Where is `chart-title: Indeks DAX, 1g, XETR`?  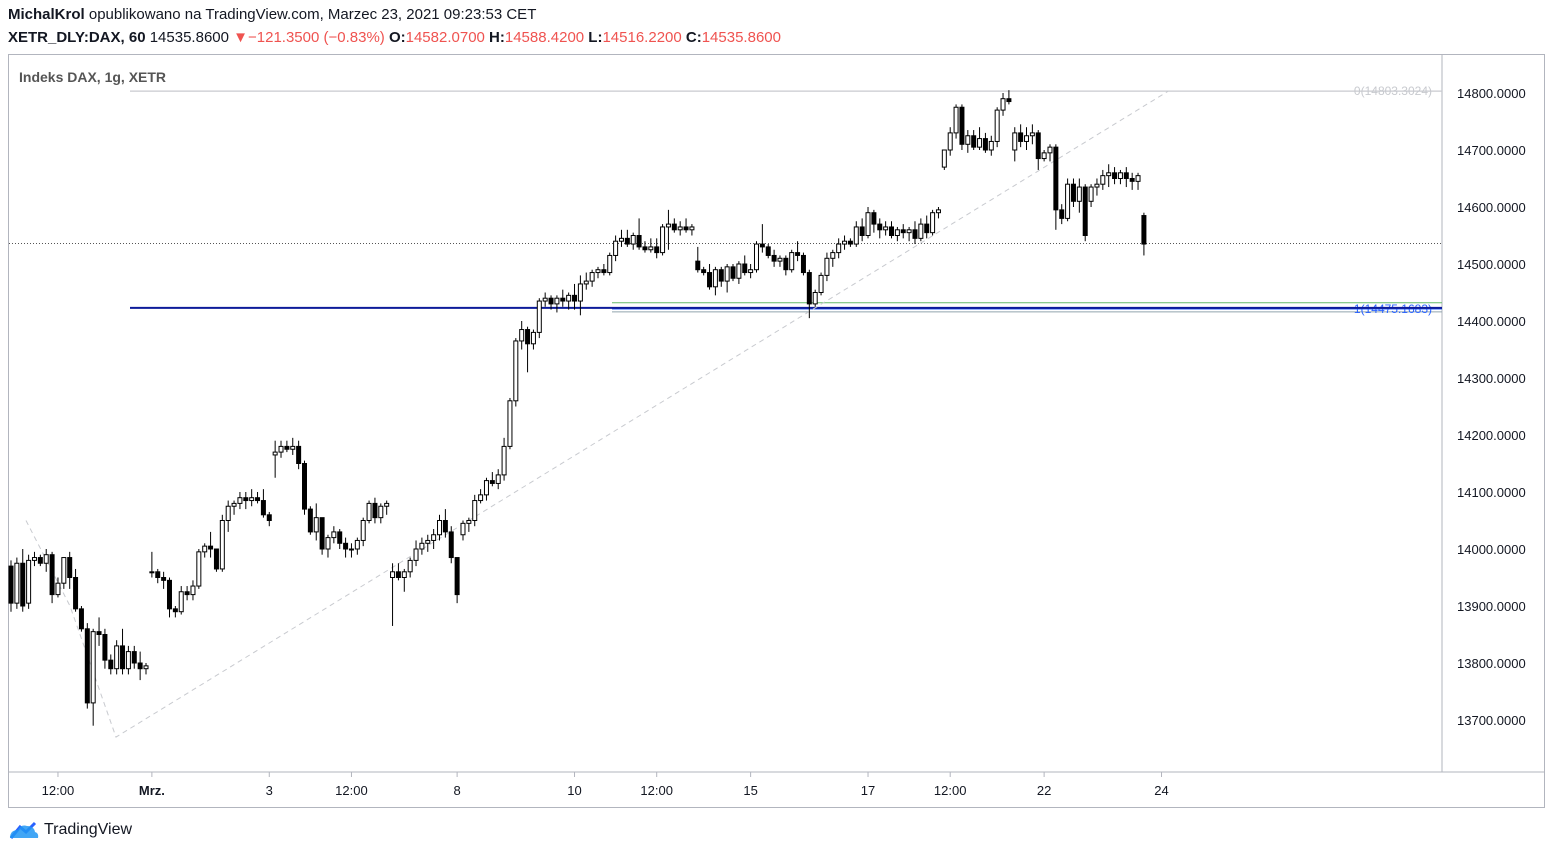
chart-title: Indeks DAX, 1g, XETR is located at coordinates (92, 77).